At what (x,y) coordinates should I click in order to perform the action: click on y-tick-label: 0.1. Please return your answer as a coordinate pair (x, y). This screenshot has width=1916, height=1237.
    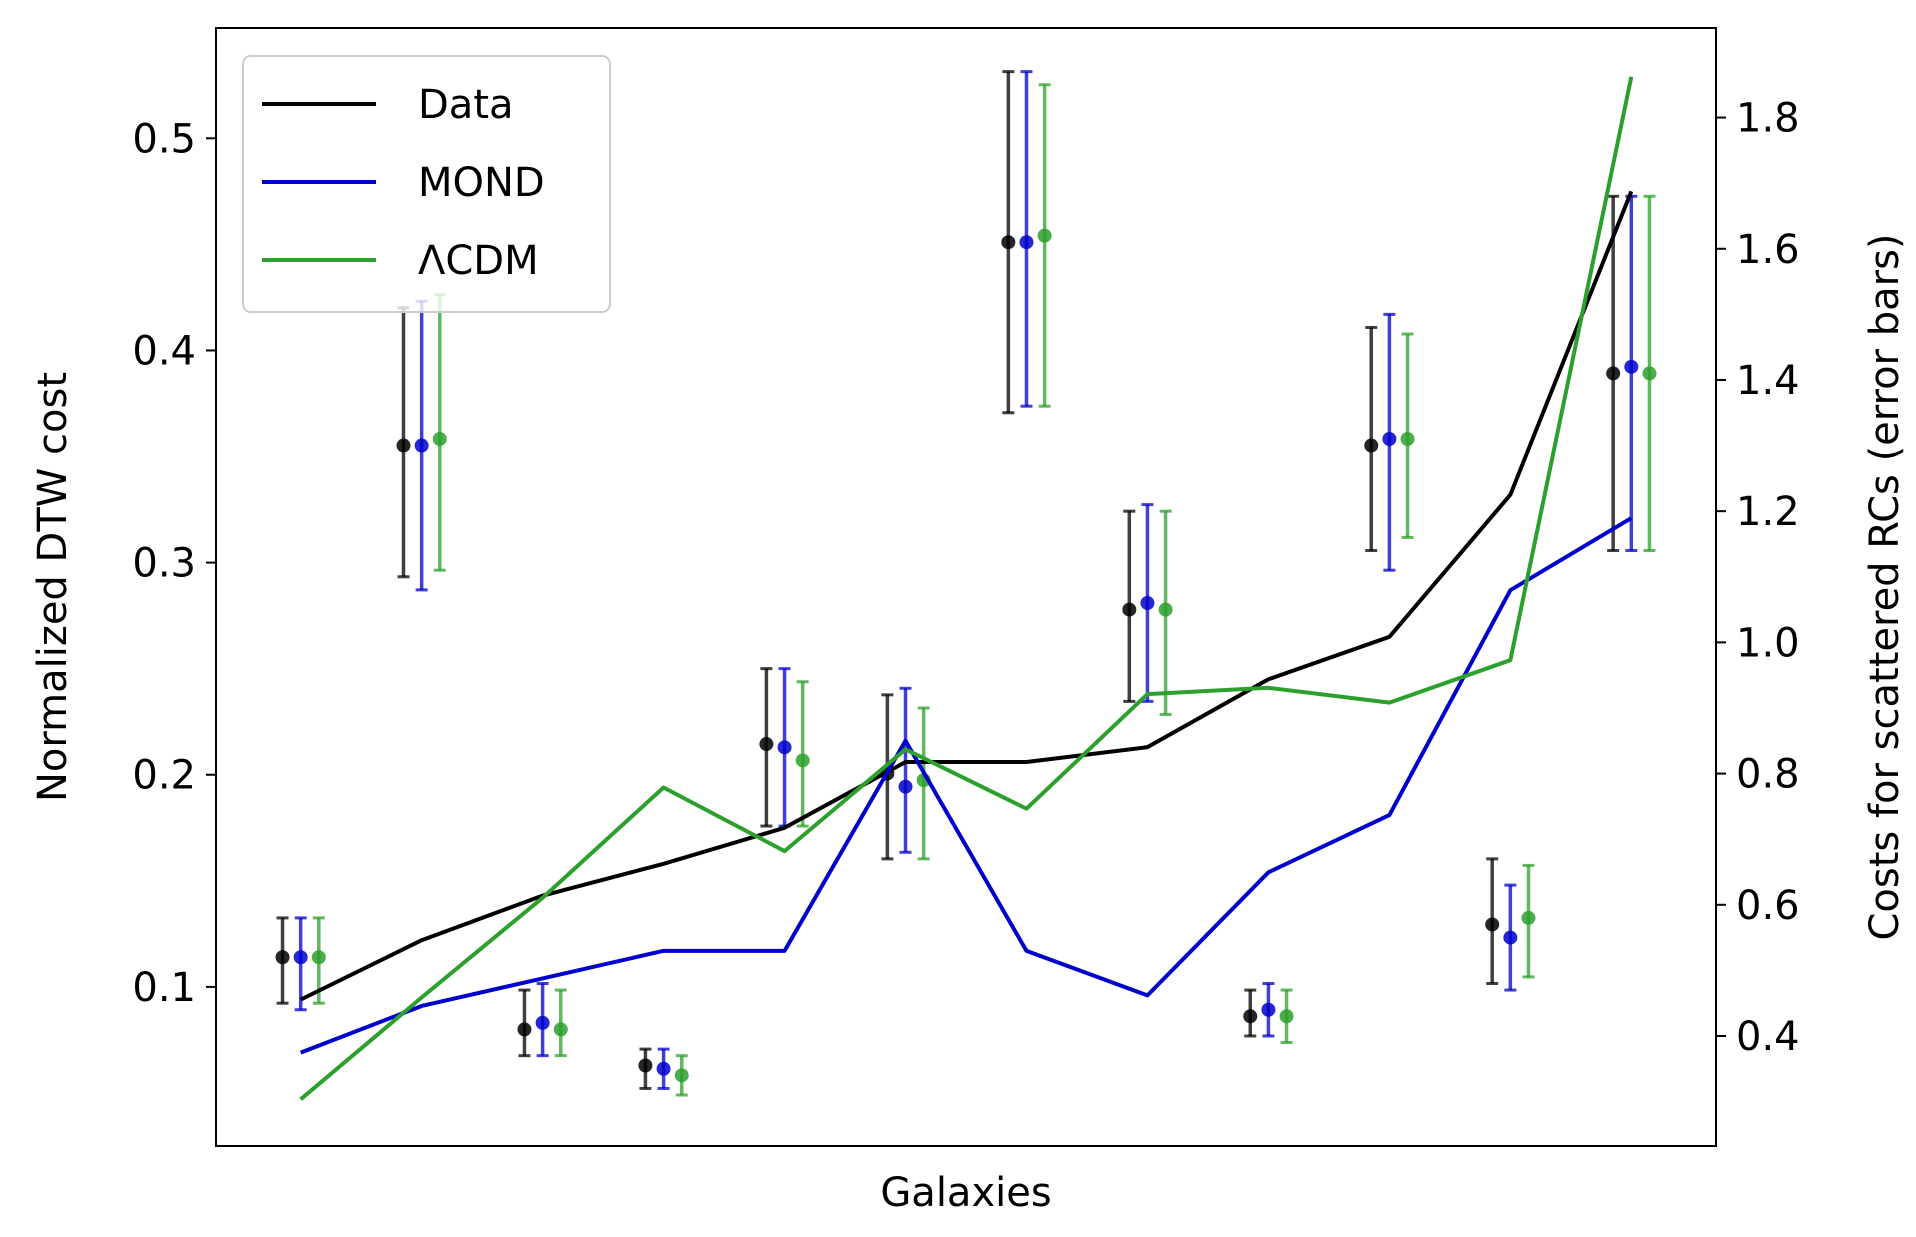
    Looking at the image, I should click on (164, 988).